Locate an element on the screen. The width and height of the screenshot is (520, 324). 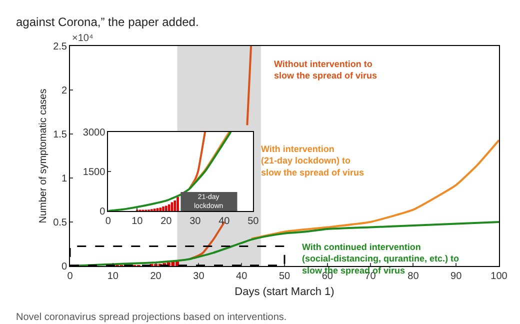
y-tick-label: 1 is located at coordinates (64, 179).